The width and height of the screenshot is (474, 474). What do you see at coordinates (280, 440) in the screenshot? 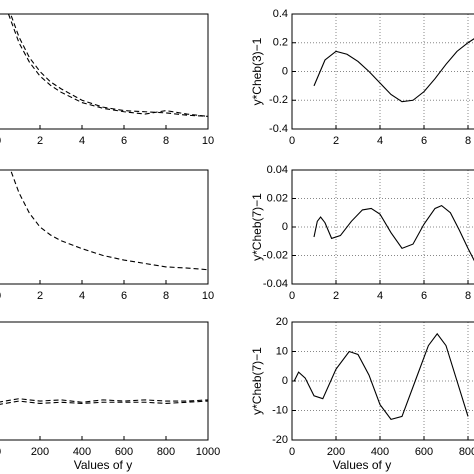
I see `y-tick-label: -20` at bounding box center [280, 440].